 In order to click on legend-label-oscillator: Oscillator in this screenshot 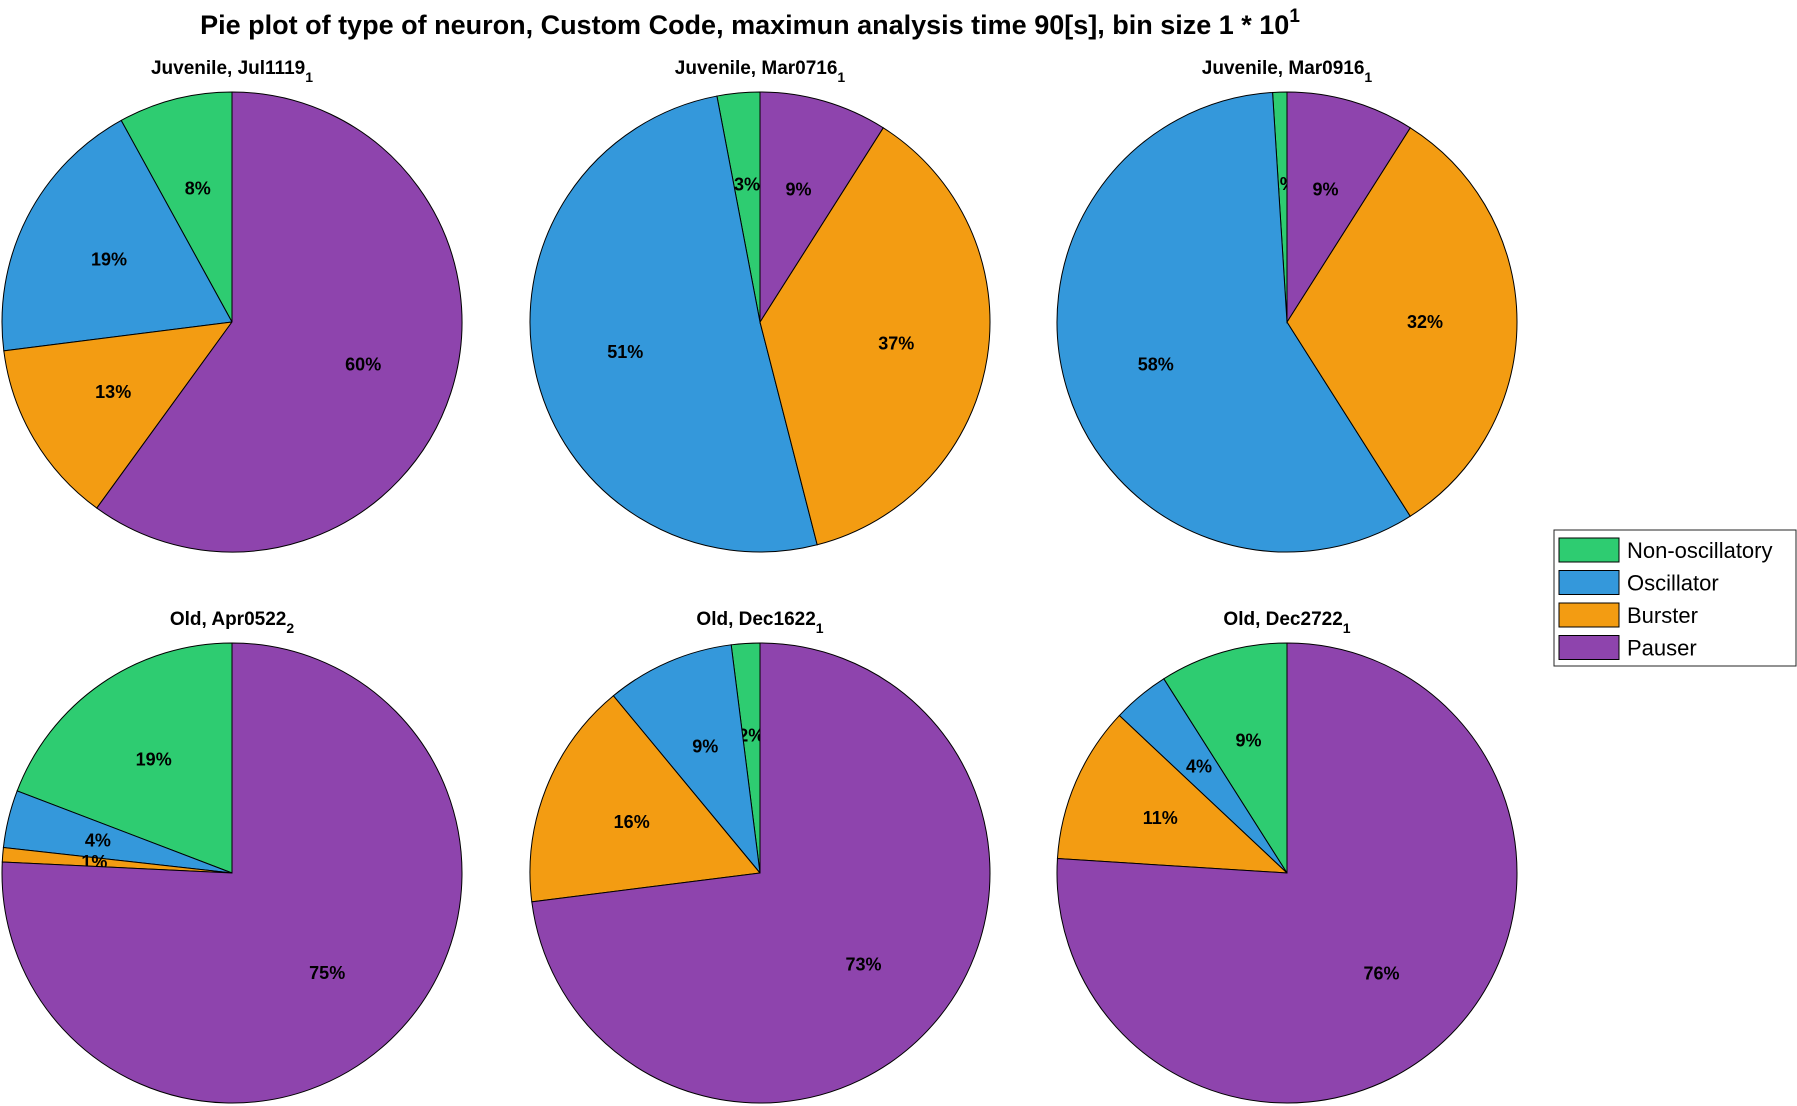, I will do `click(1673, 583)`.